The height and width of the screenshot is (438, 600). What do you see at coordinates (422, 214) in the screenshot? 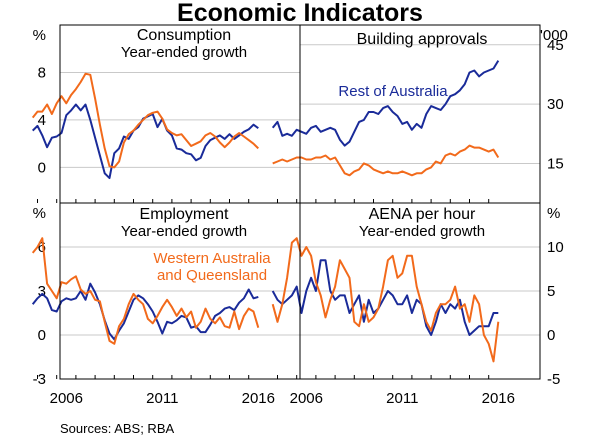
I see `panel-title: AENA per hour` at bounding box center [422, 214].